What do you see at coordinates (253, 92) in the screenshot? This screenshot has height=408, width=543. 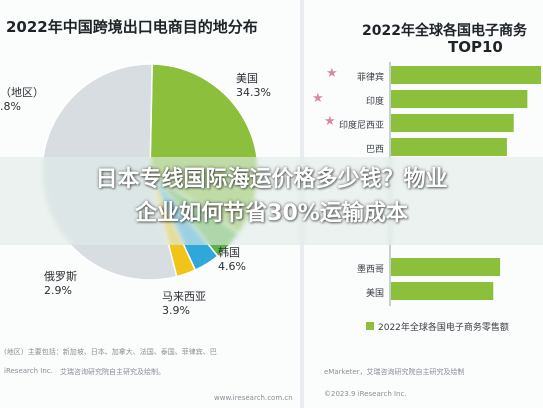 I see `pie-label-usa-value: 34.3%` at bounding box center [253, 92].